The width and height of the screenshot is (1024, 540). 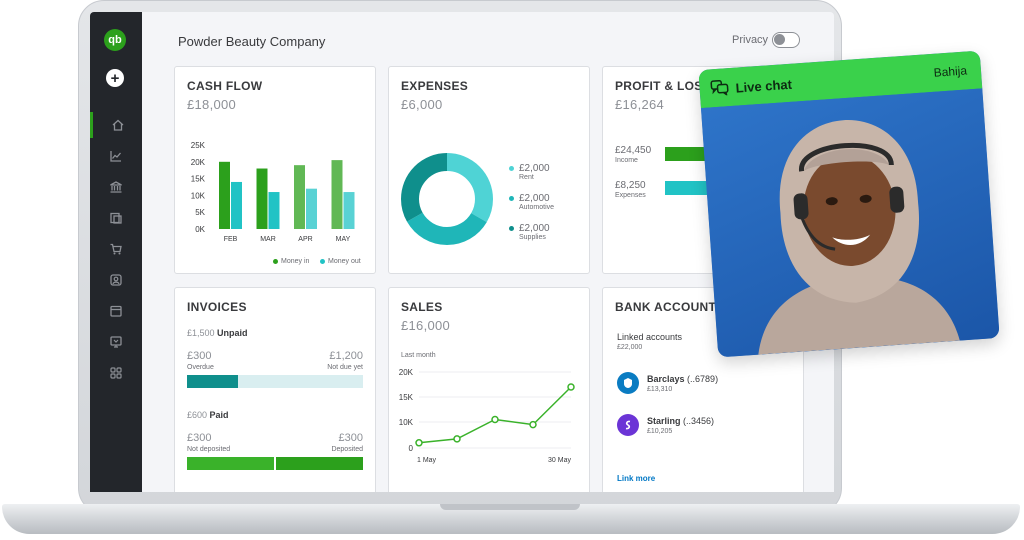 I want to click on y-tick-label: 0K, so click(x=200, y=229).